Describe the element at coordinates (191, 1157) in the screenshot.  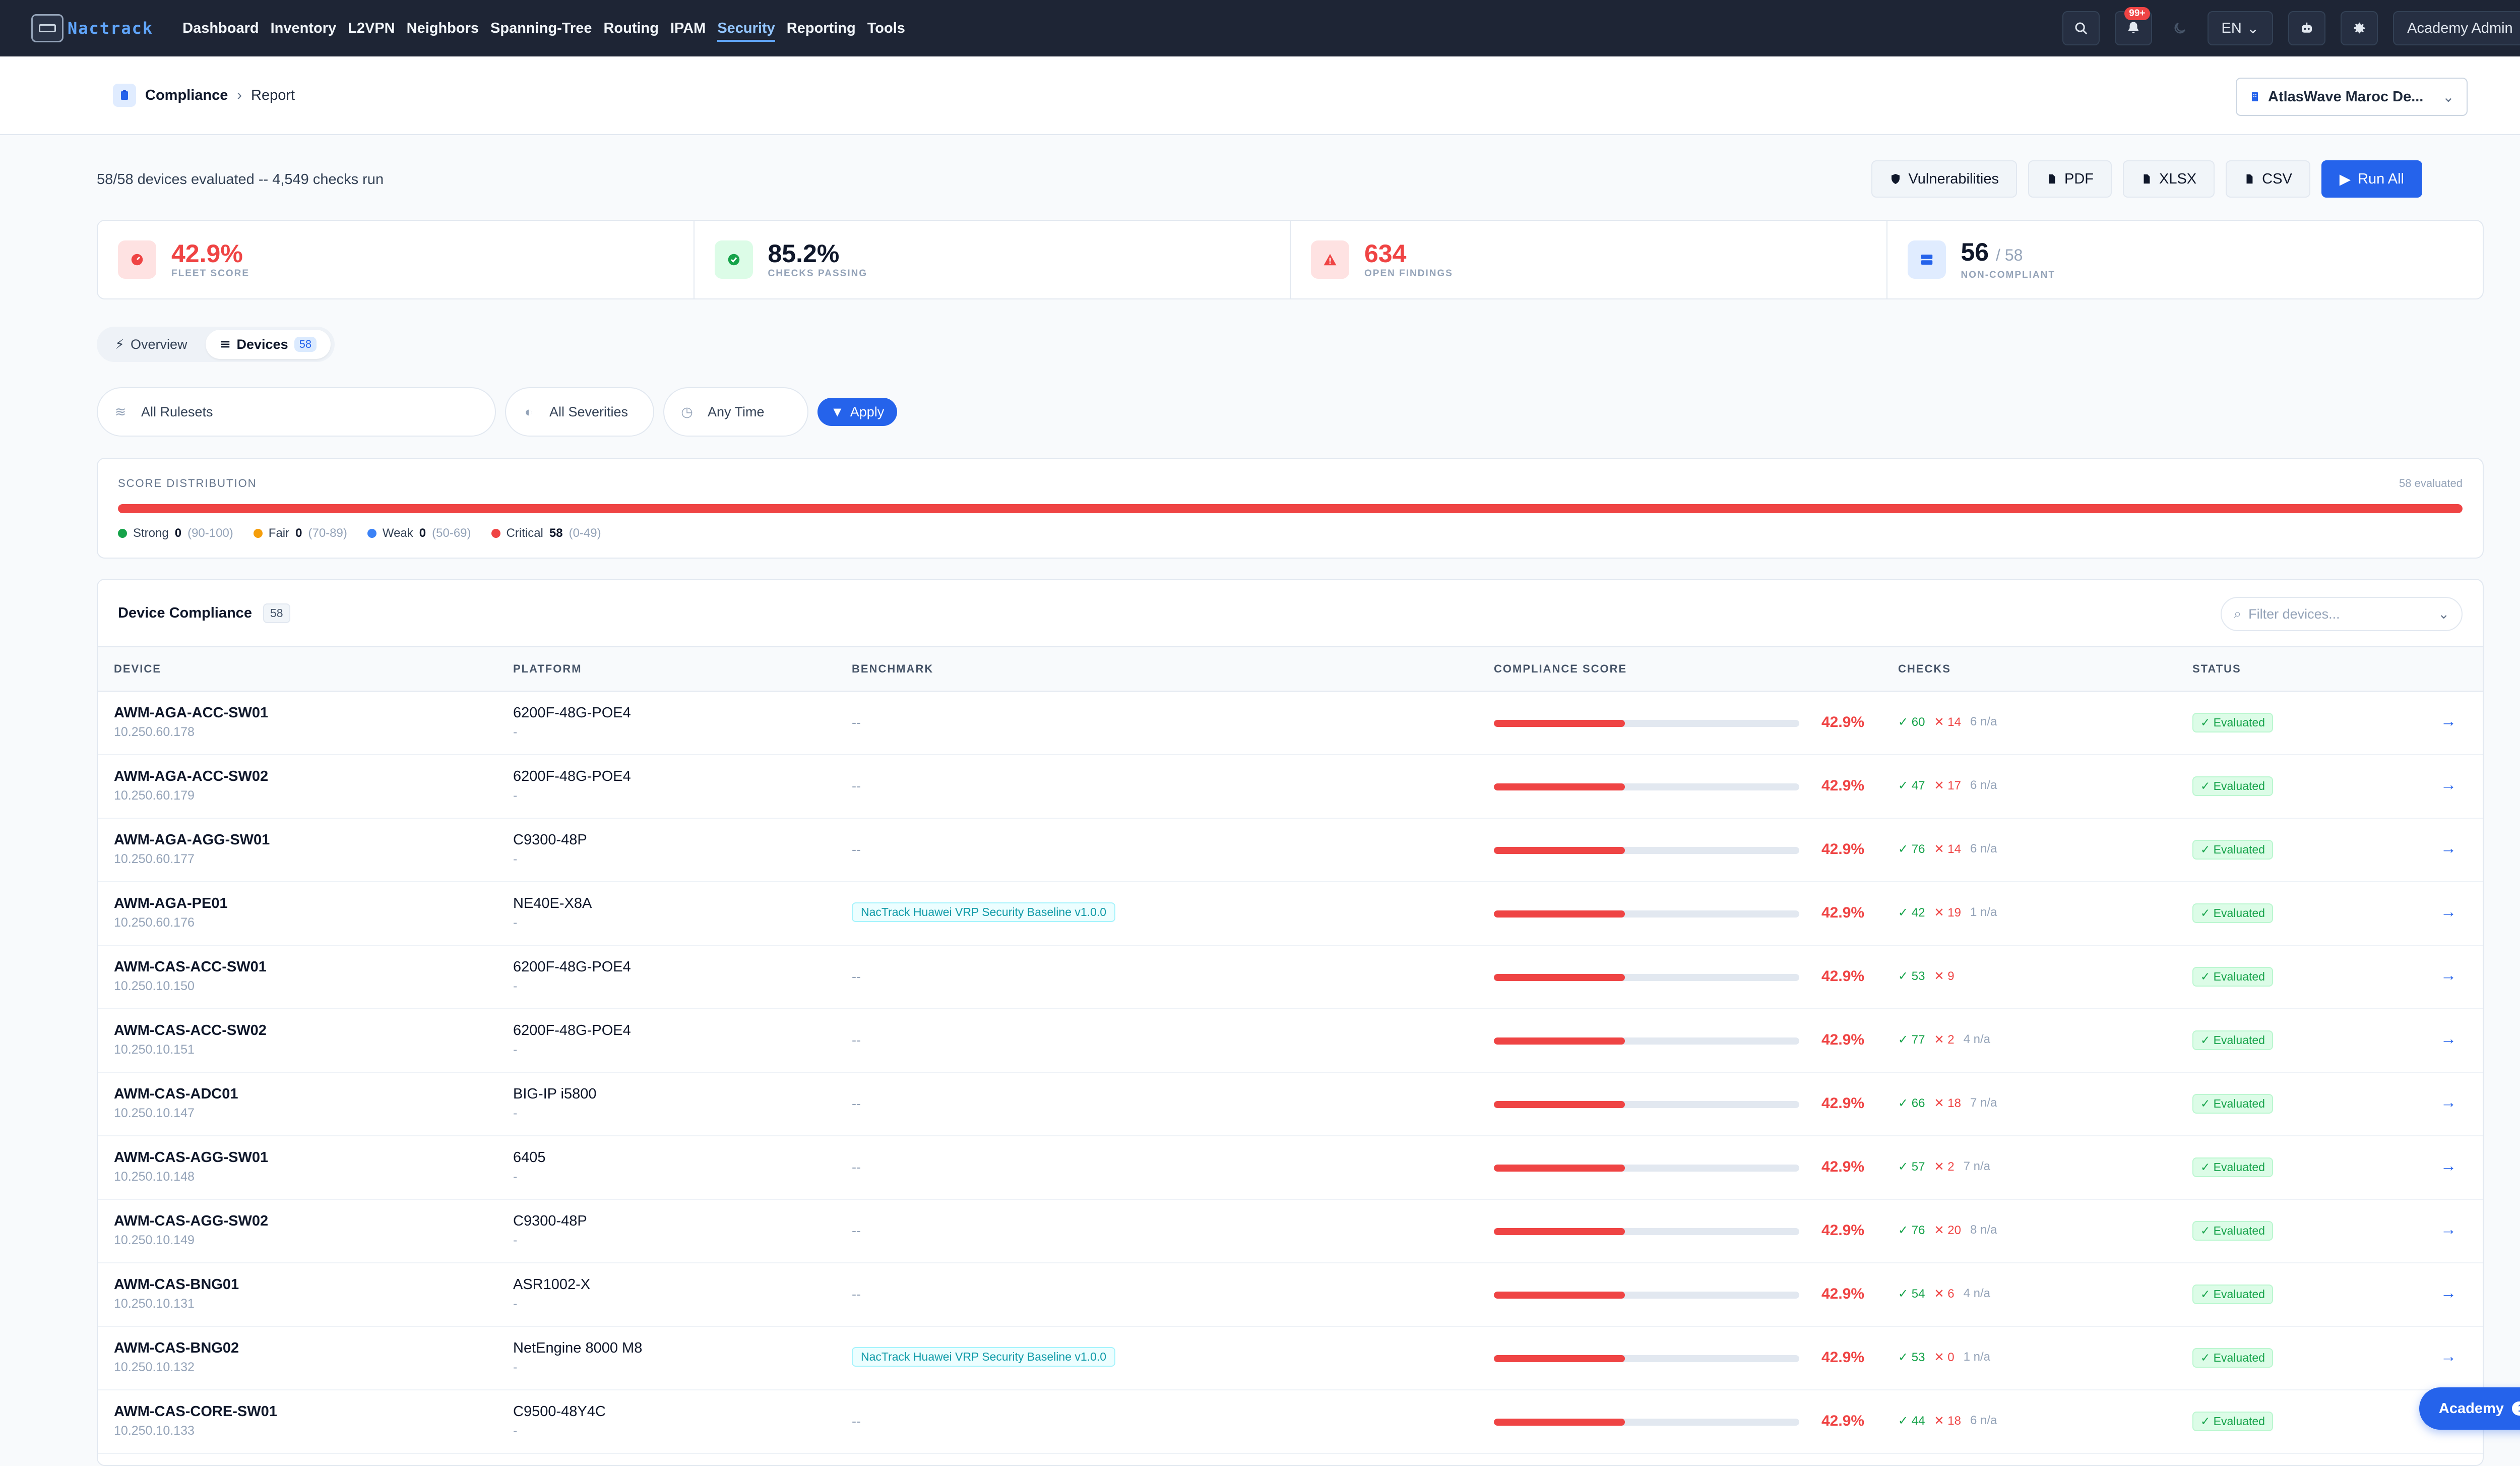
I see `device-name: AWM-CAS-AGG-SW01` at that location.